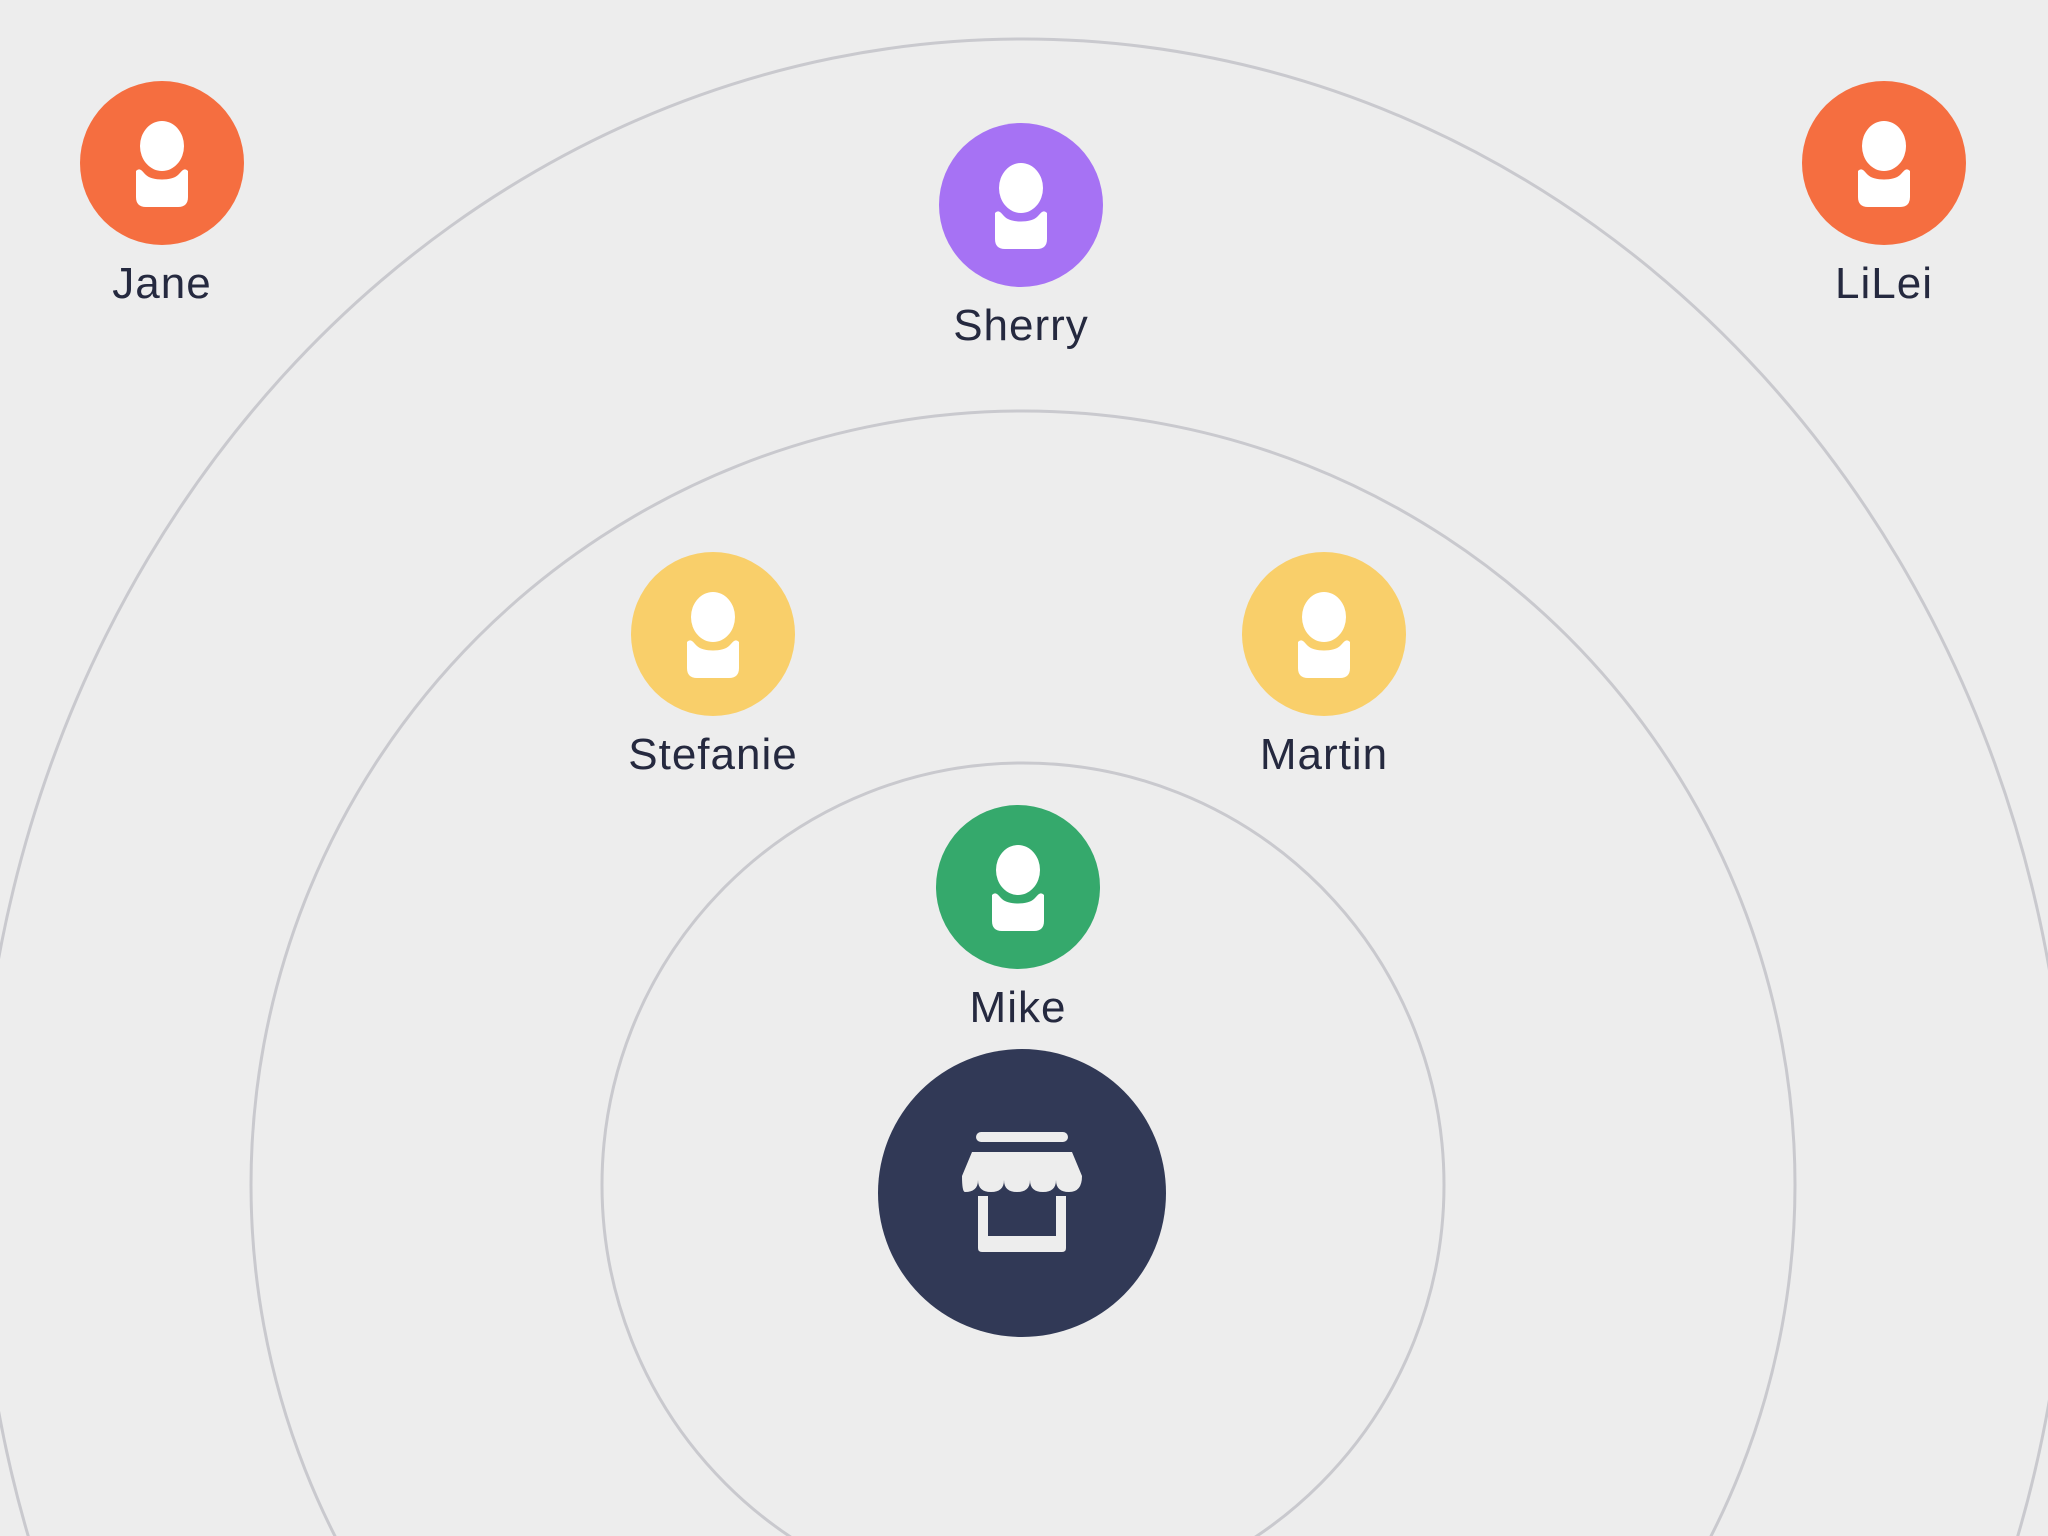 Image resolution: width=2048 pixels, height=1536 pixels. I want to click on person-mike: Mike, so click(1018, 919).